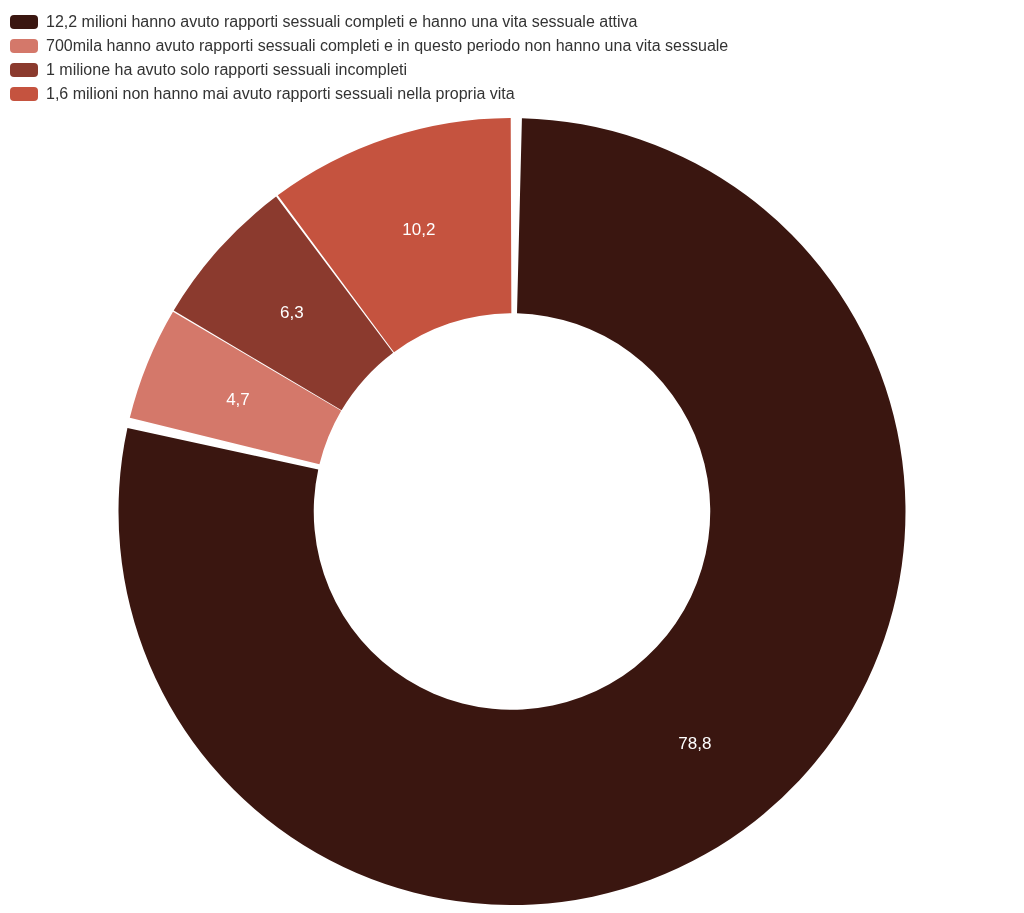 This screenshot has width=1024, height=913. Describe the element at coordinates (238, 399) in the screenshot. I see `data-label: 4,7` at that location.